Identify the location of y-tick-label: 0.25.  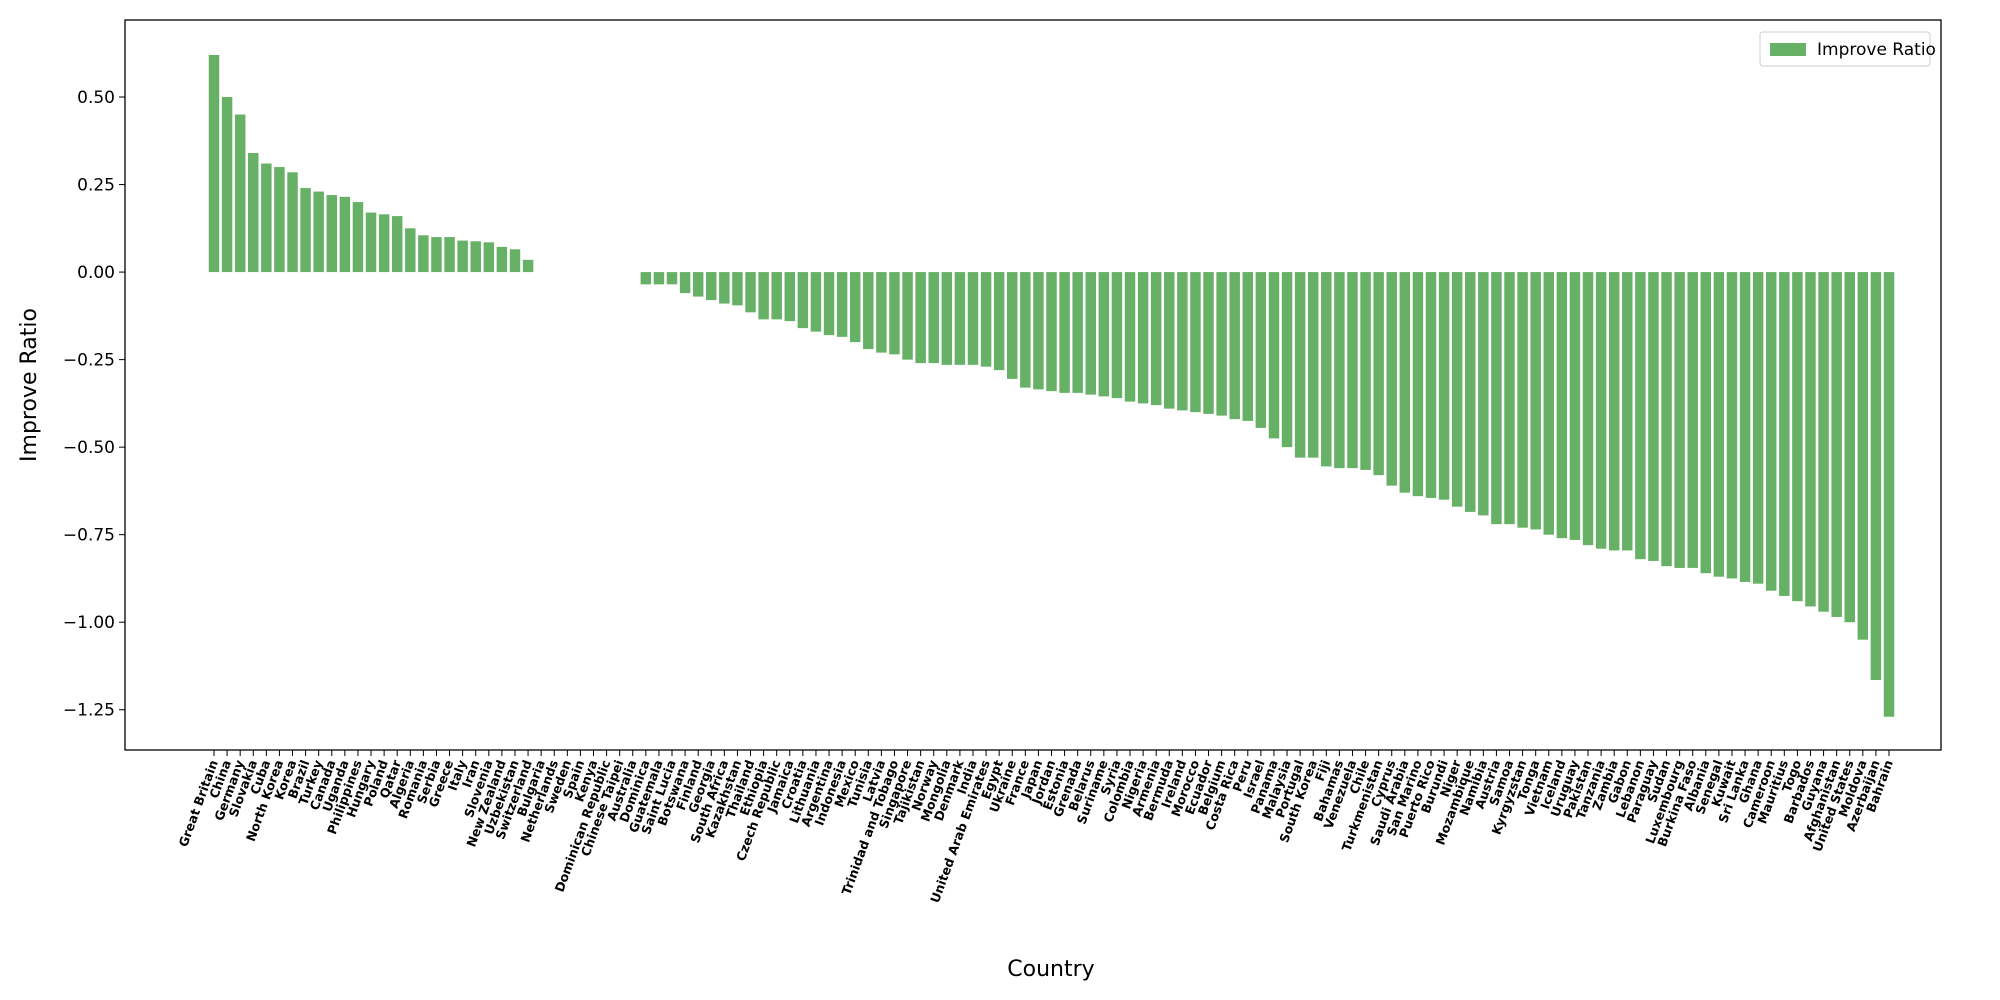
(96, 186).